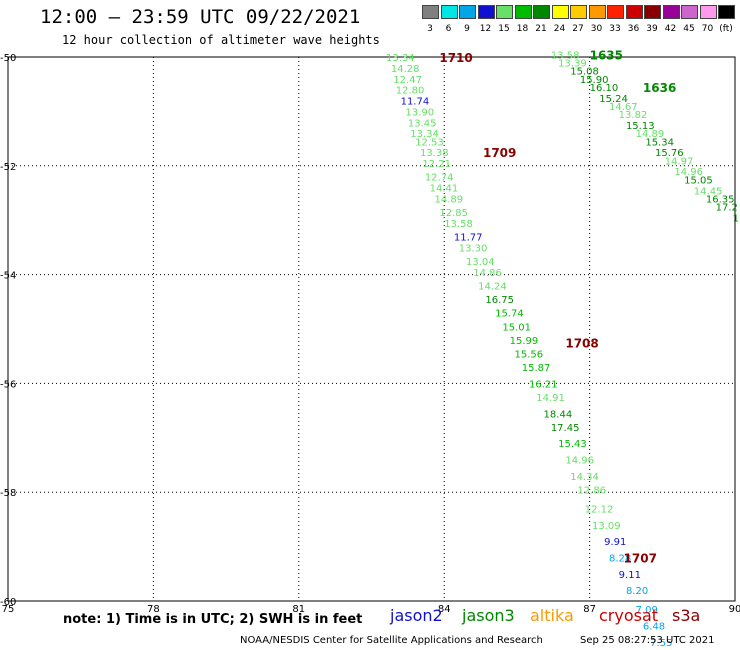 The width and height of the screenshot is (740, 650). Describe the element at coordinates (633, 29) in the screenshot. I see `legend-label: 36` at that location.